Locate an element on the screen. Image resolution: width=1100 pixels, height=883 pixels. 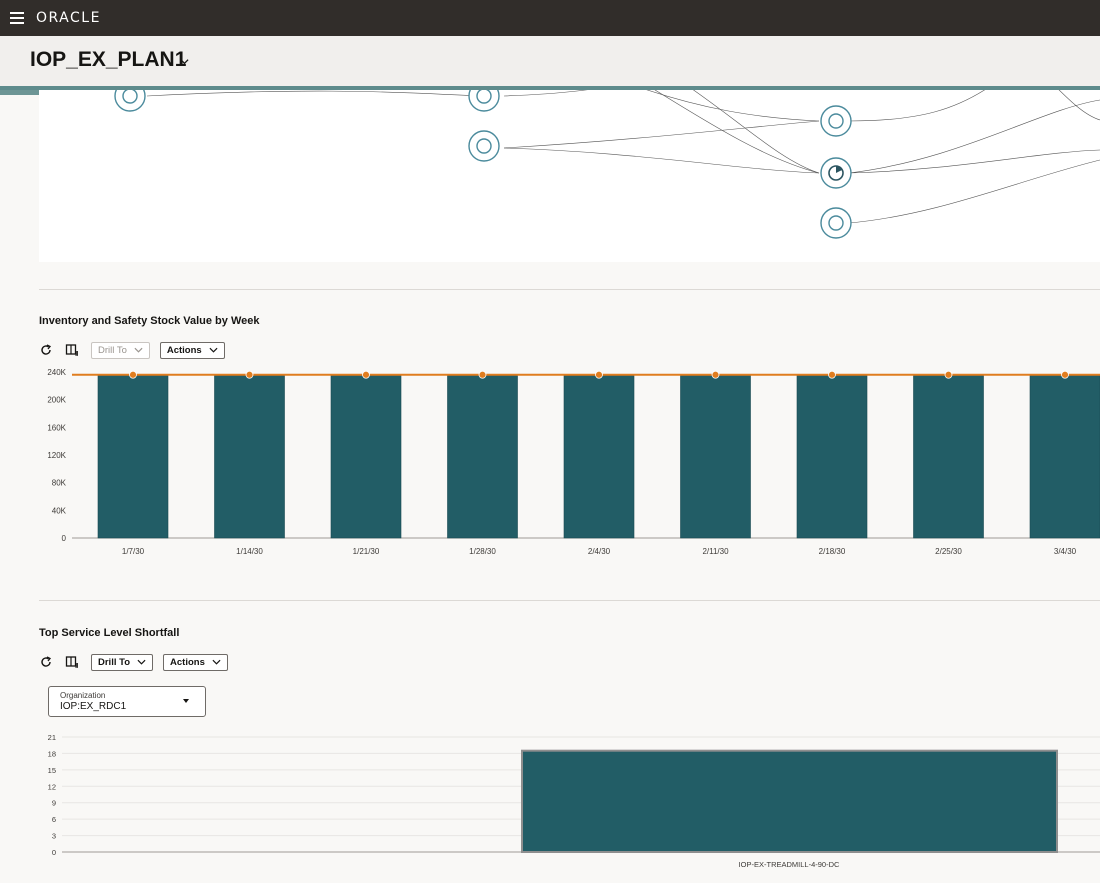
x-tick-label: 1/21/30 is located at coordinates (366, 551).